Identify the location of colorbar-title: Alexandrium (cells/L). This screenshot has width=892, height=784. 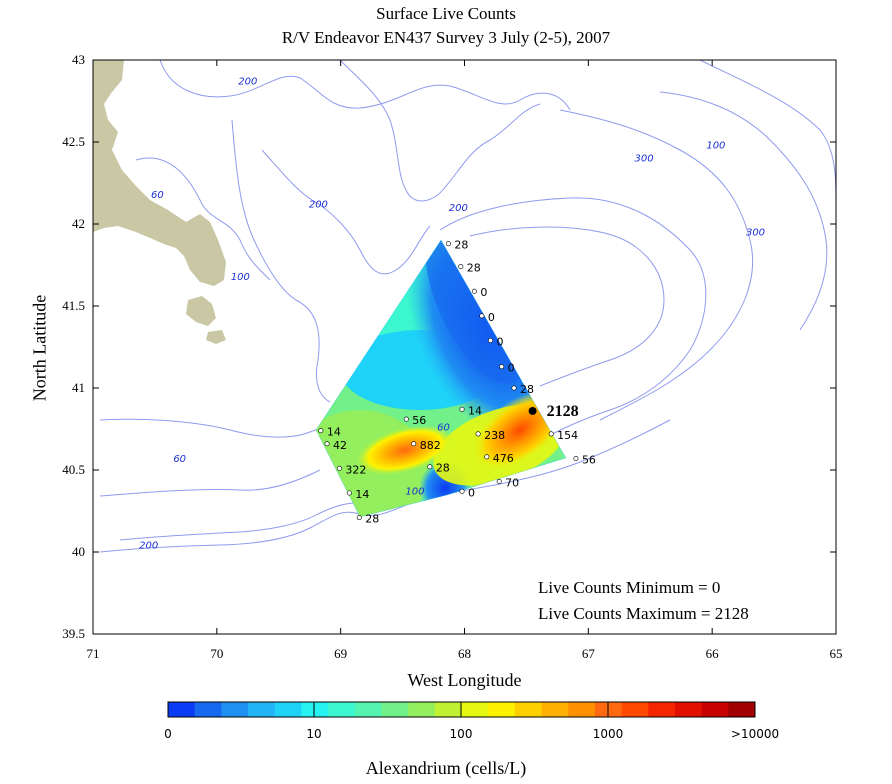
(446, 768).